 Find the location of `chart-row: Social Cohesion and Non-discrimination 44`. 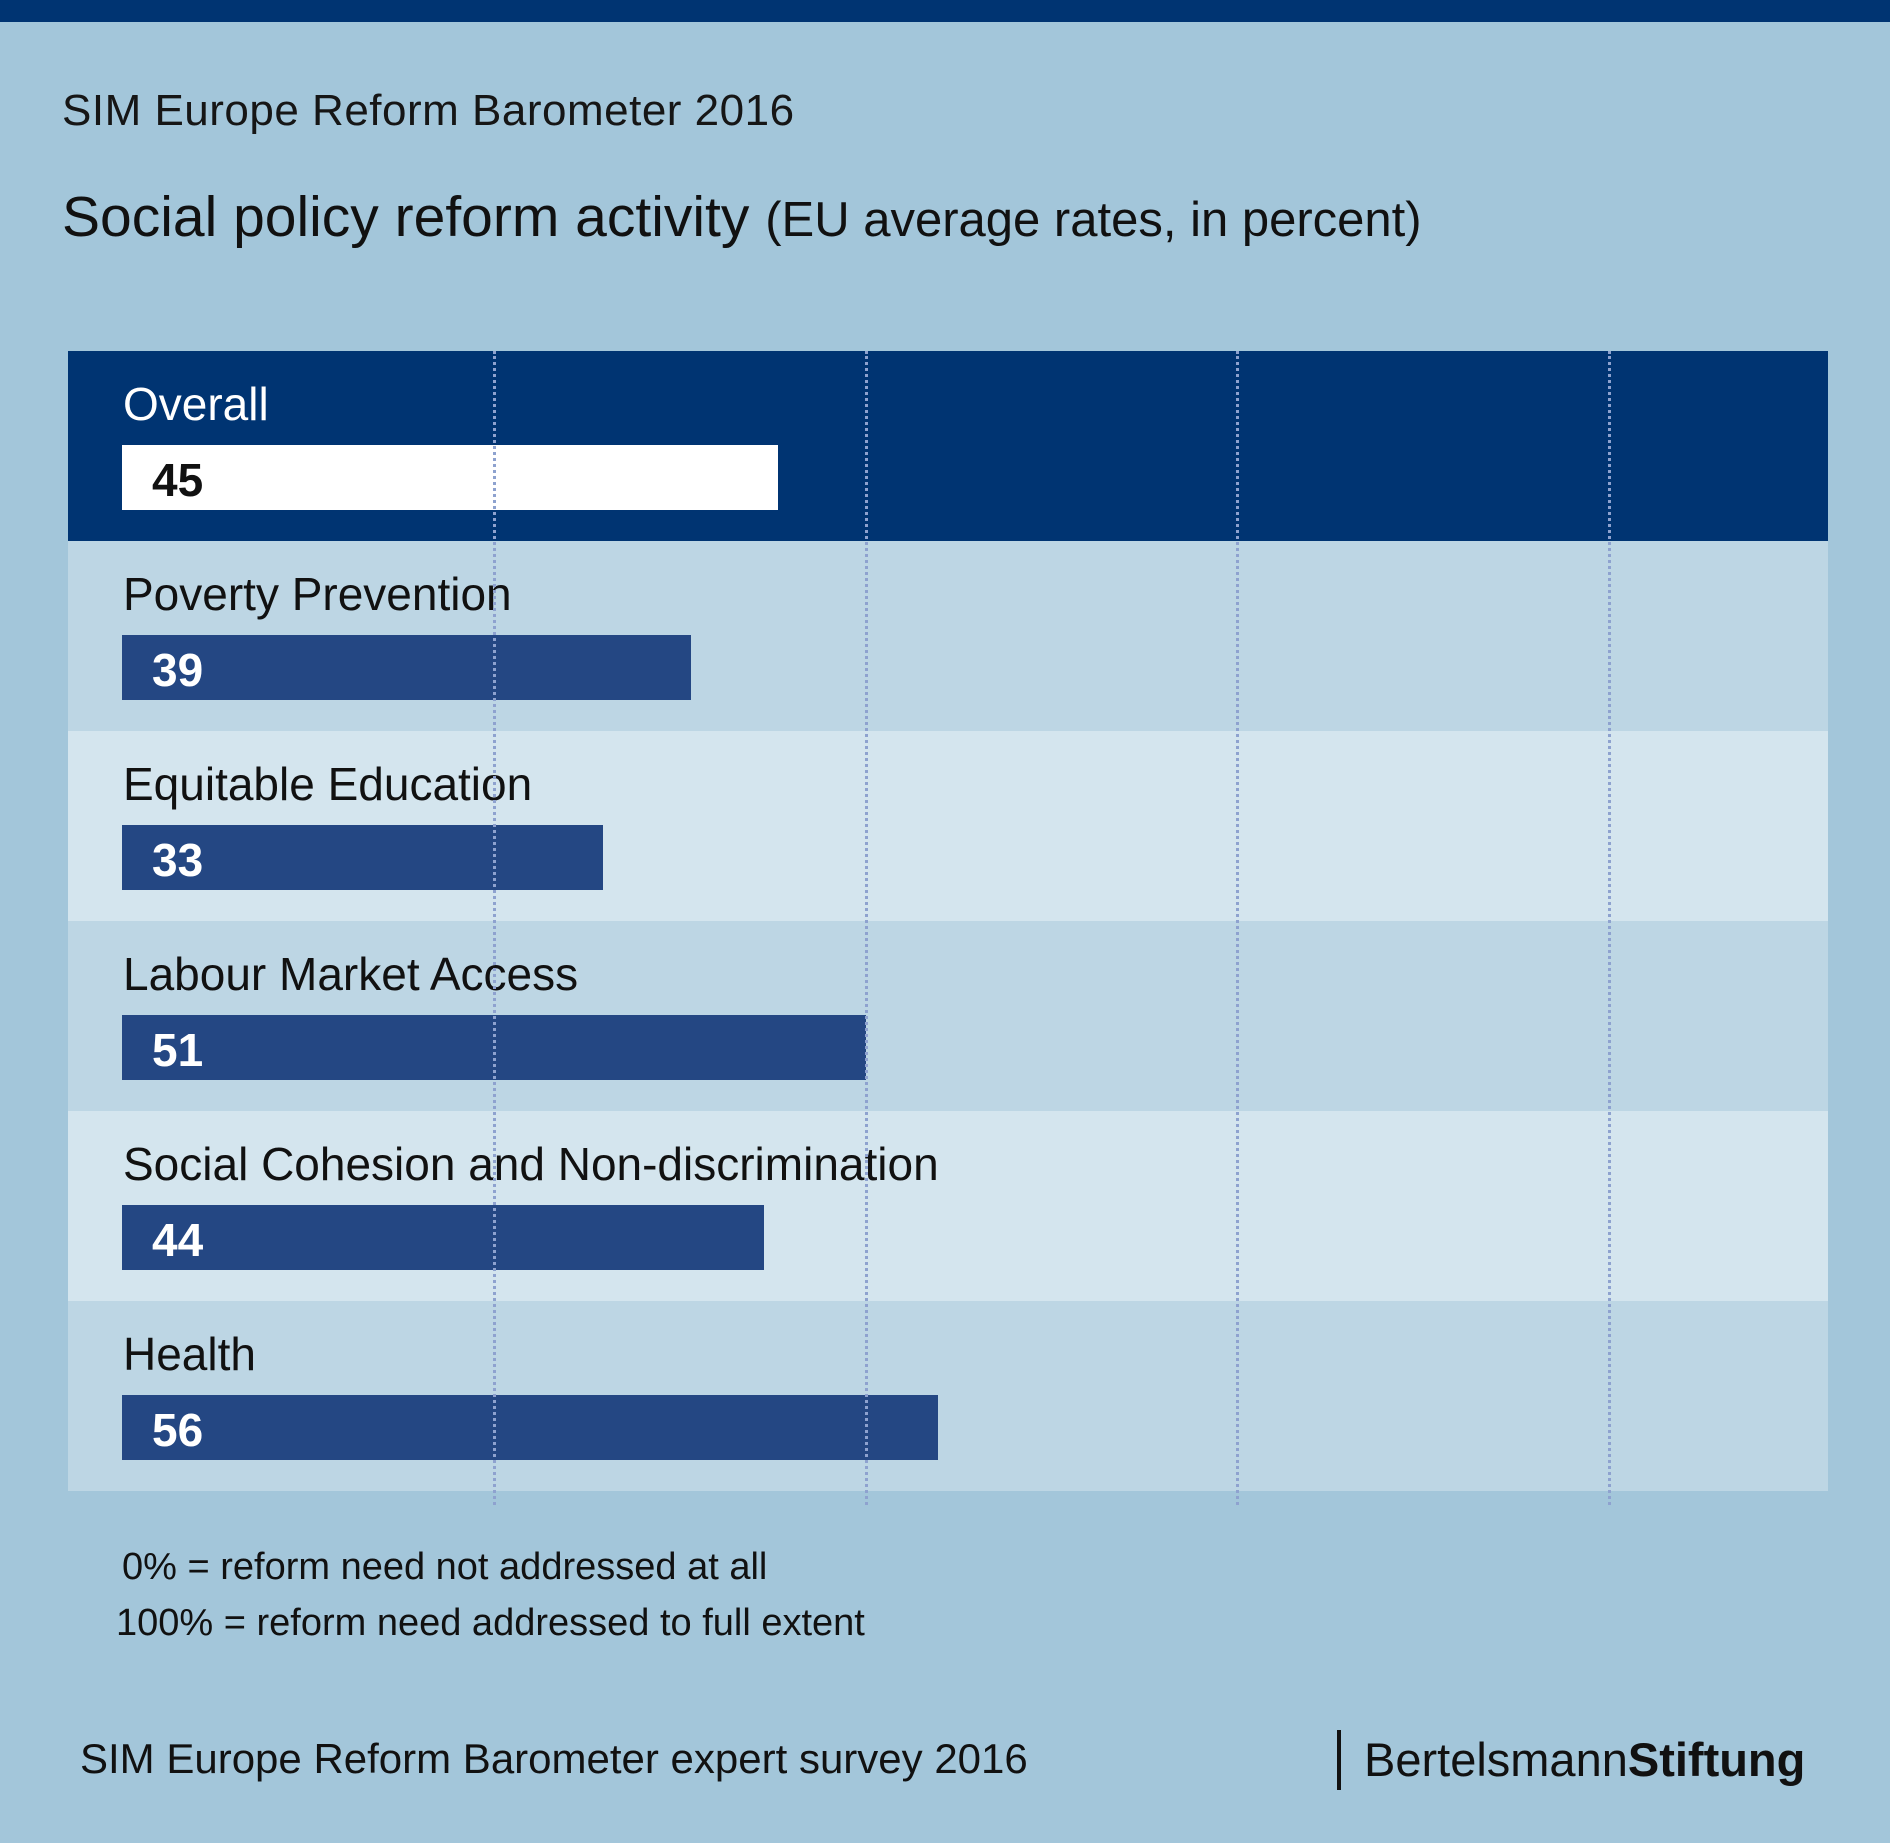

chart-row: Social Cohesion and Non-discrimination 44 is located at coordinates (948, 1206).